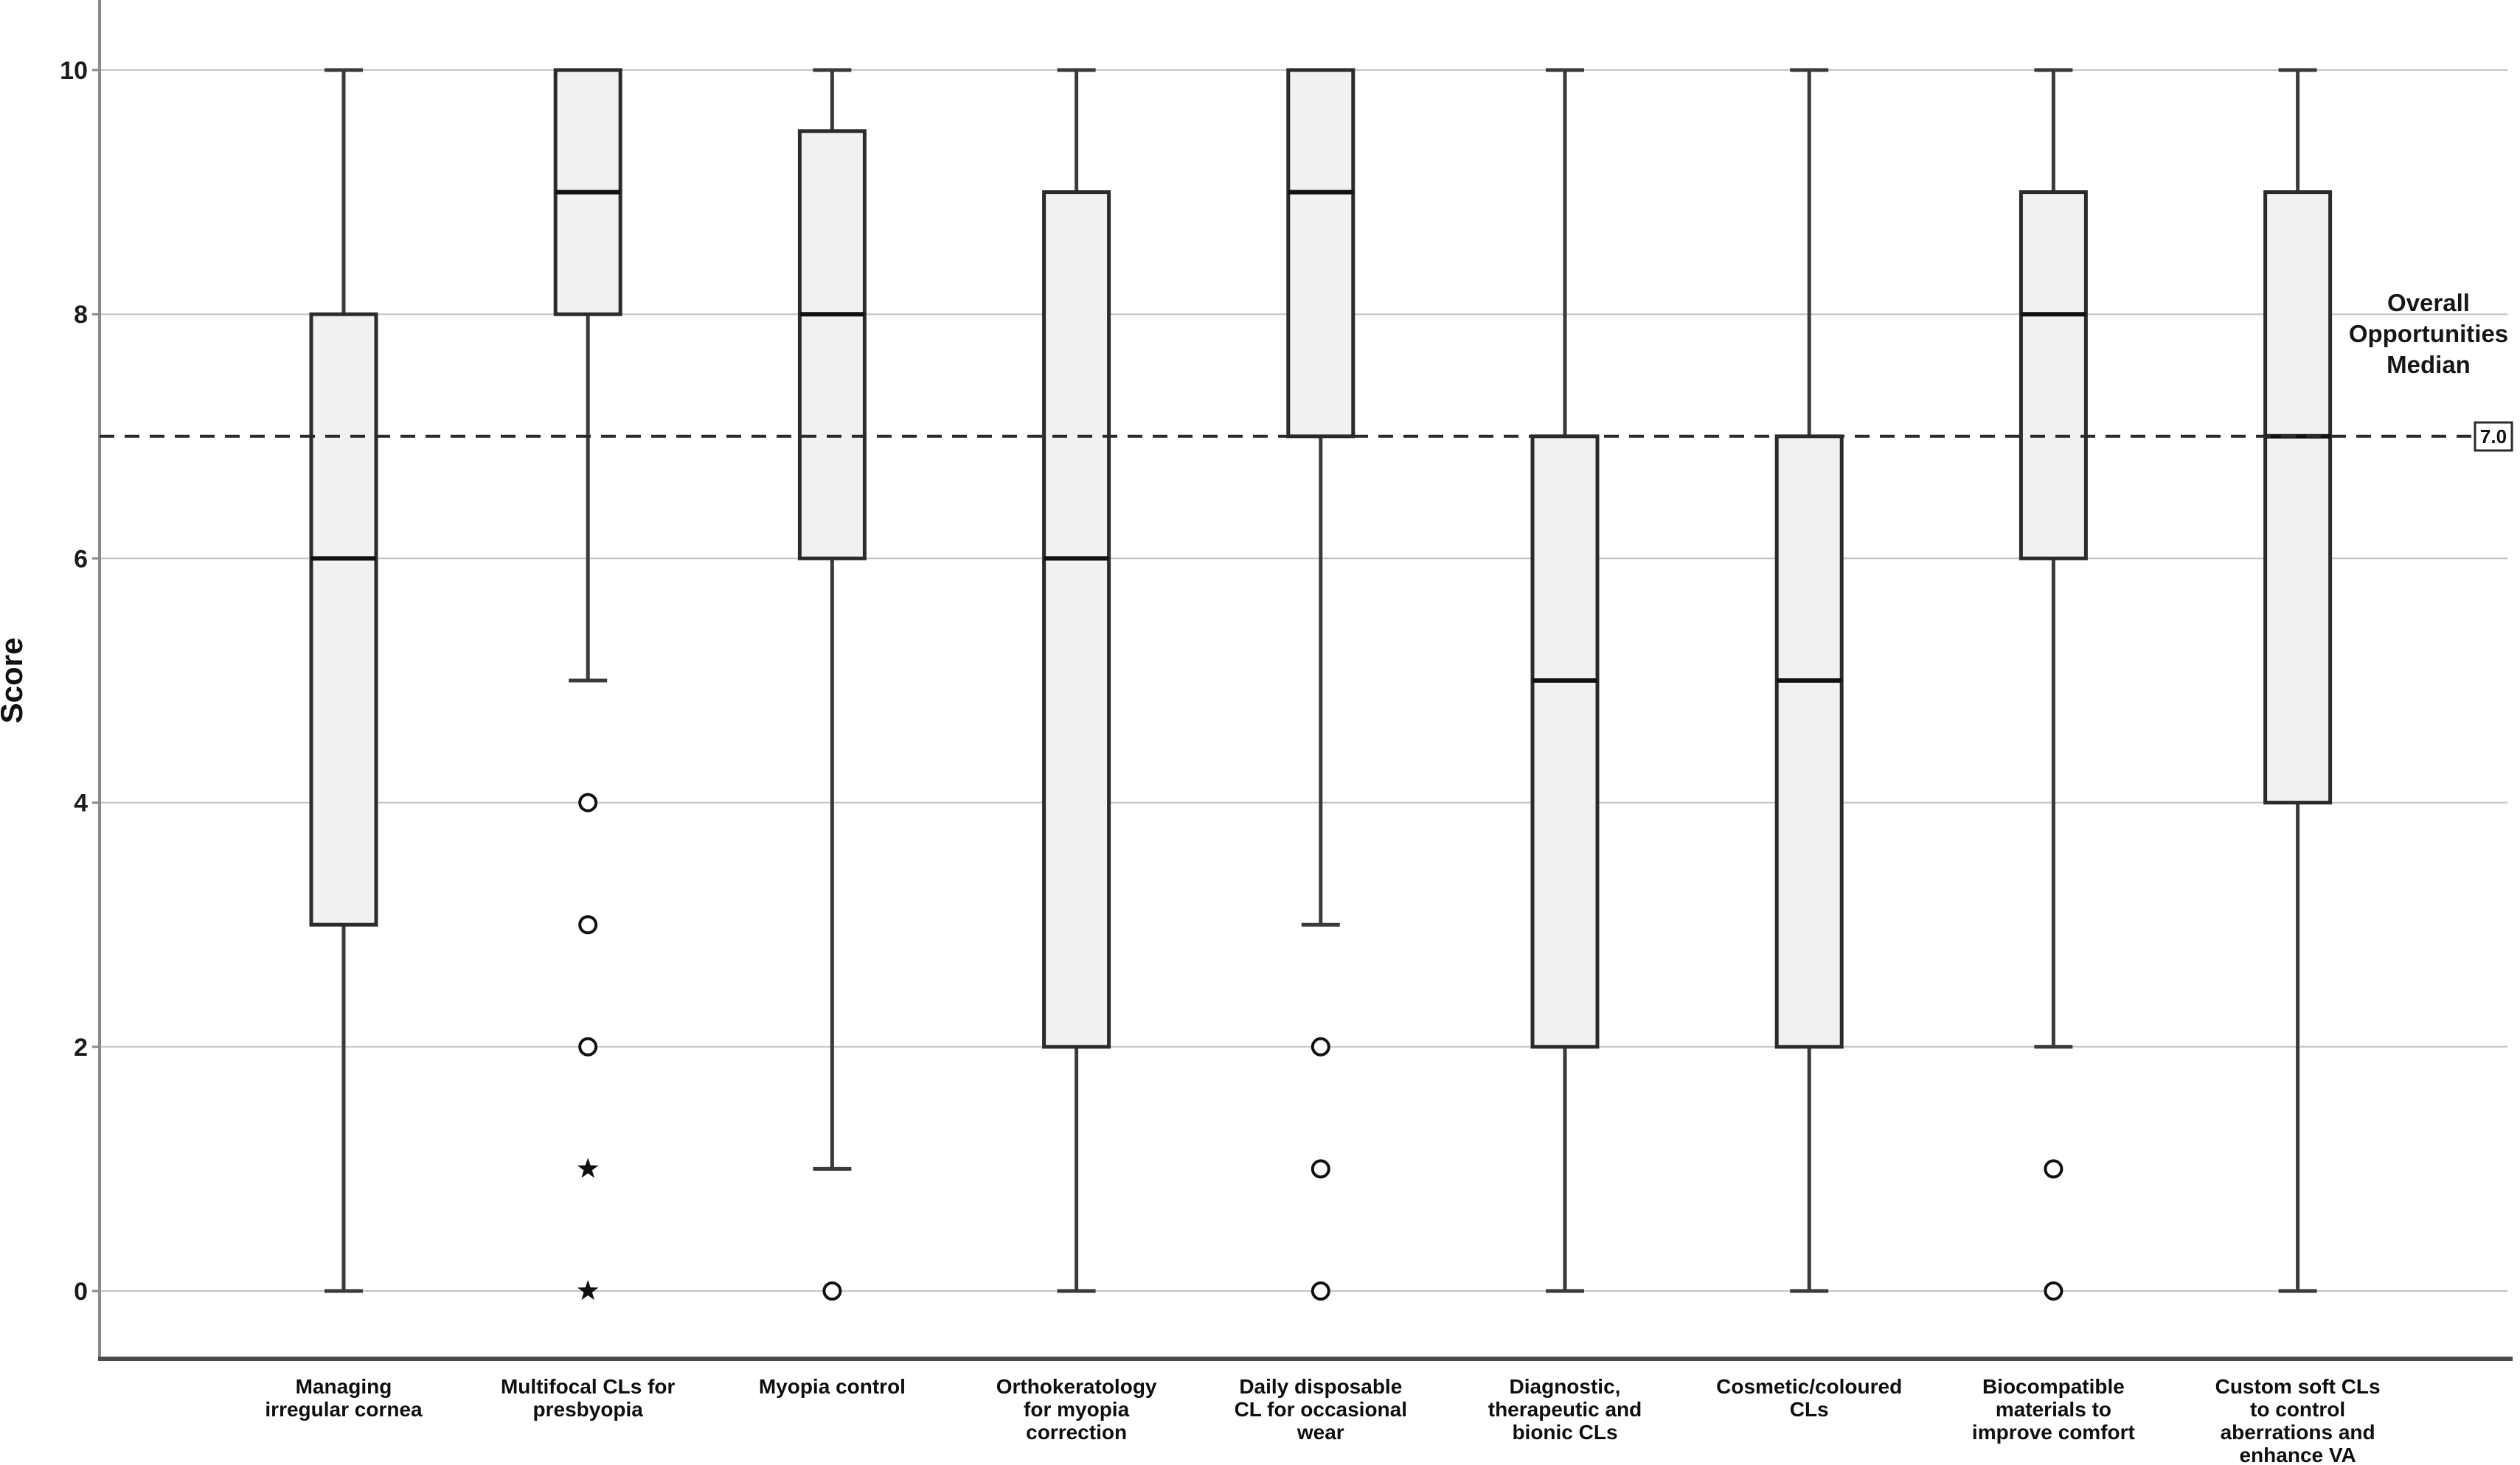 This screenshot has height=1465, width=2520. Describe the element at coordinates (344, 1410) in the screenshot. I see `category-label: irregular cornea` at that location.